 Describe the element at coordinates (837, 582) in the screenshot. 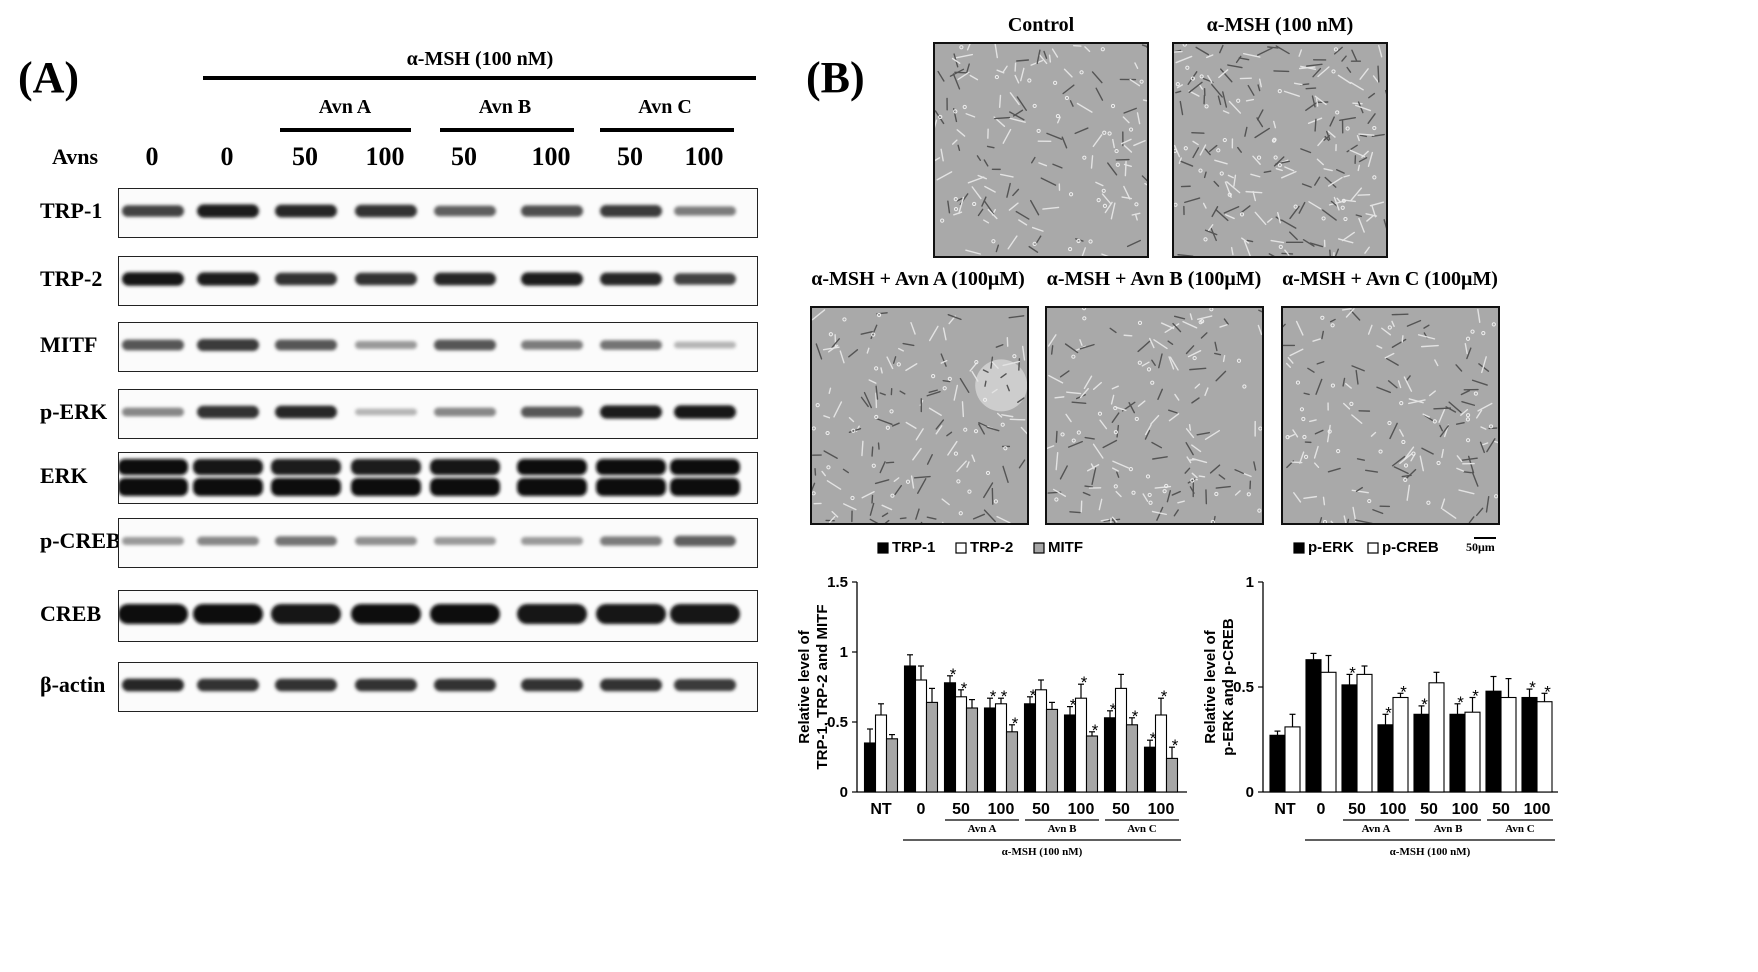

I see `y-tick-label: 1.5` at that location.